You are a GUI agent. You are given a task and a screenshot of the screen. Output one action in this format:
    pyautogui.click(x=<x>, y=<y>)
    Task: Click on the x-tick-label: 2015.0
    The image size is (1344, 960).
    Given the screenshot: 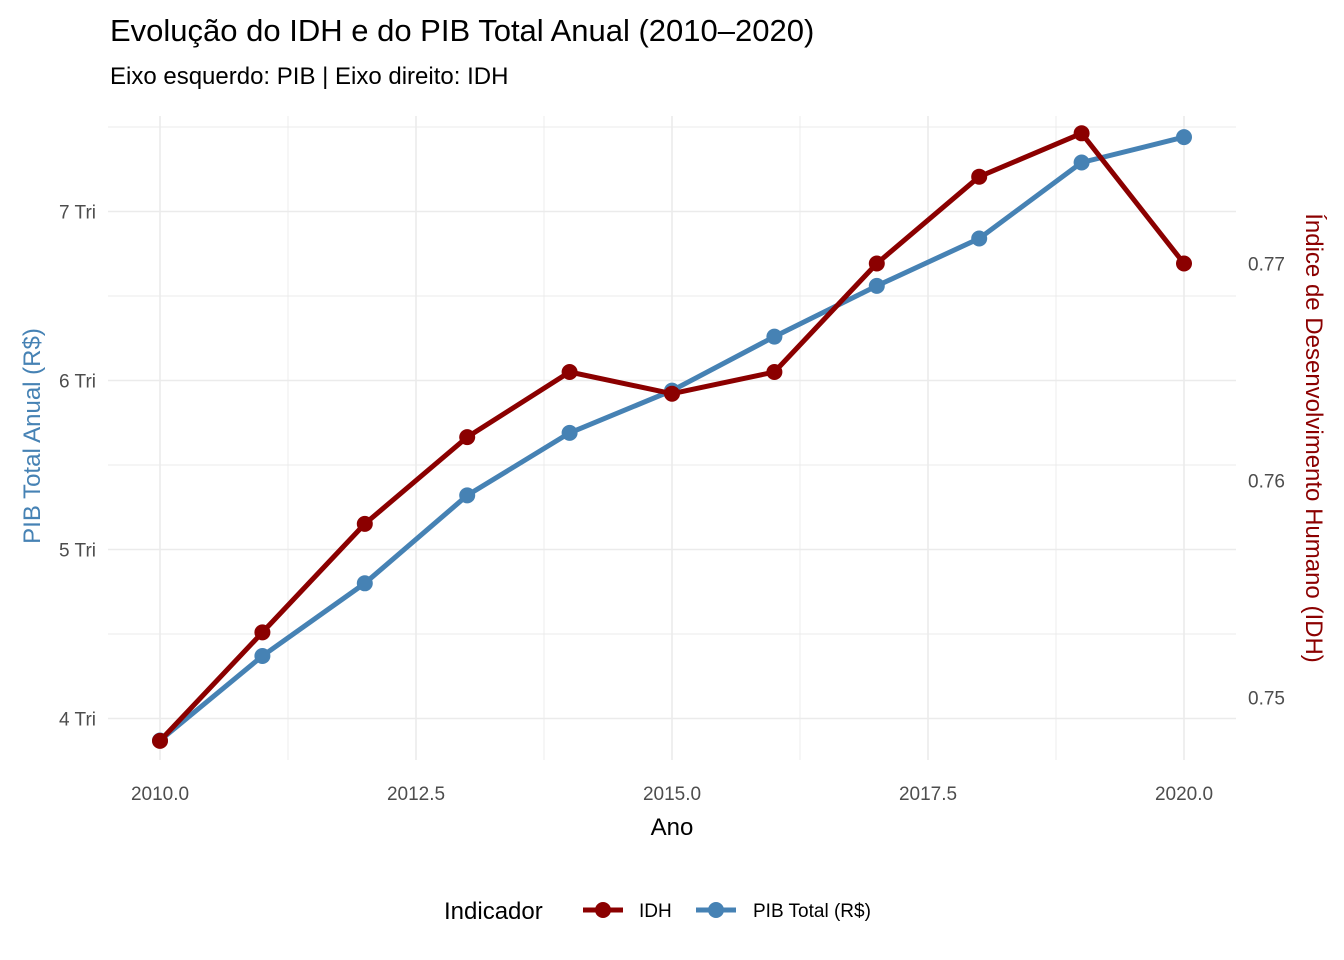 What is the action you would take?
    pyautogui.click(x=672, y=794)
    